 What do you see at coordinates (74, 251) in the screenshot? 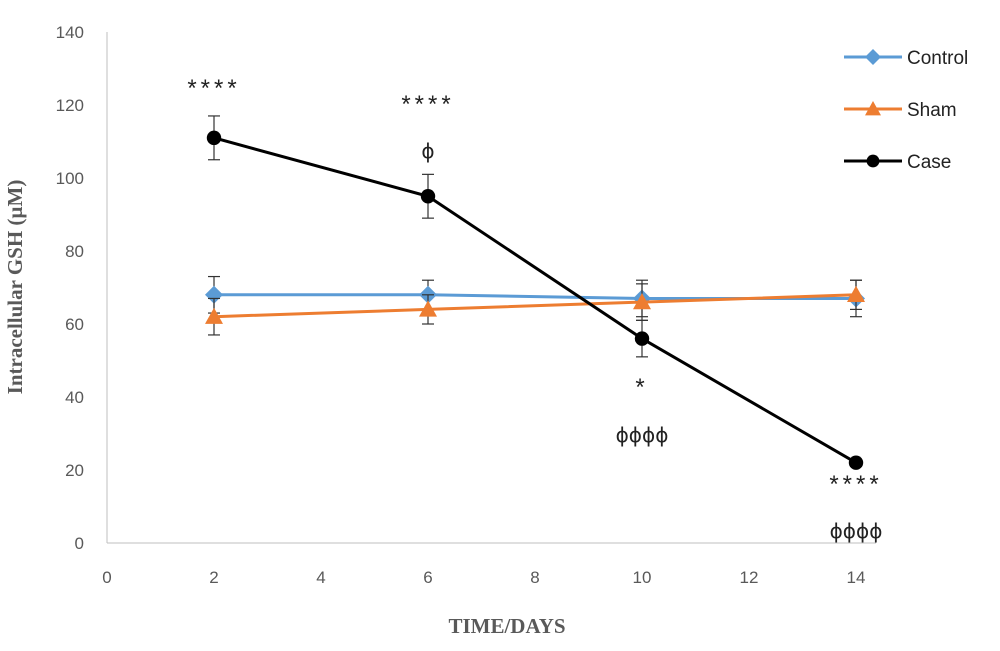
I see `y-tick-label: 80` at bounding box center [74, 251].